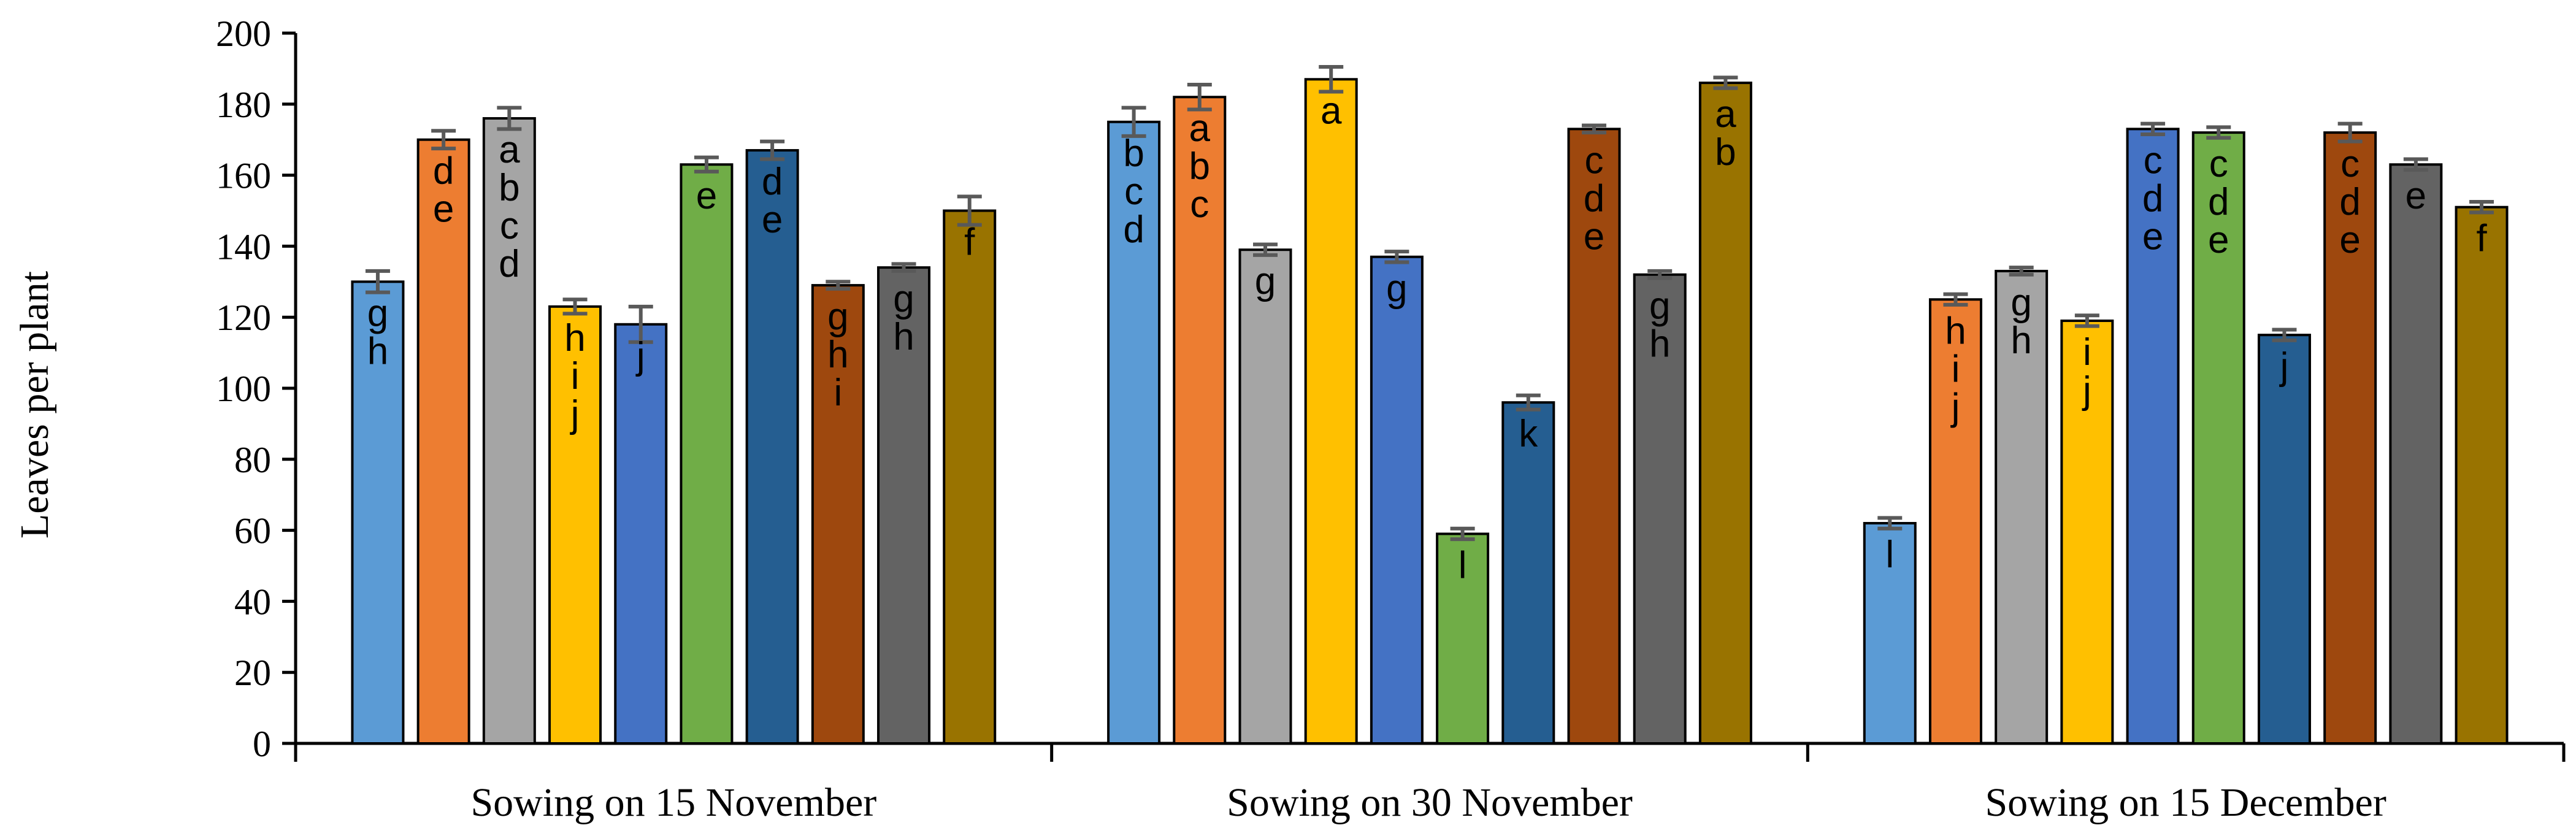  What do you see at coordinates (252, 601) in the screenshot?
I see `y-tick-label: 40` at bounding box center [252, 601].